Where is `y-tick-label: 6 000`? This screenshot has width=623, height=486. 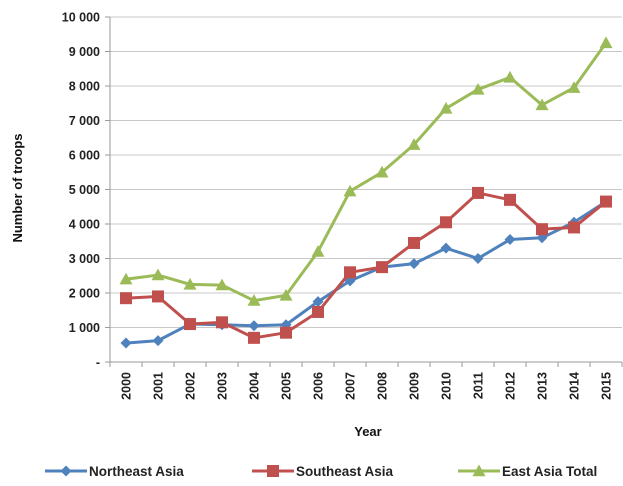 y-tick-label: 6 000 is located at coordinates (84, 156).